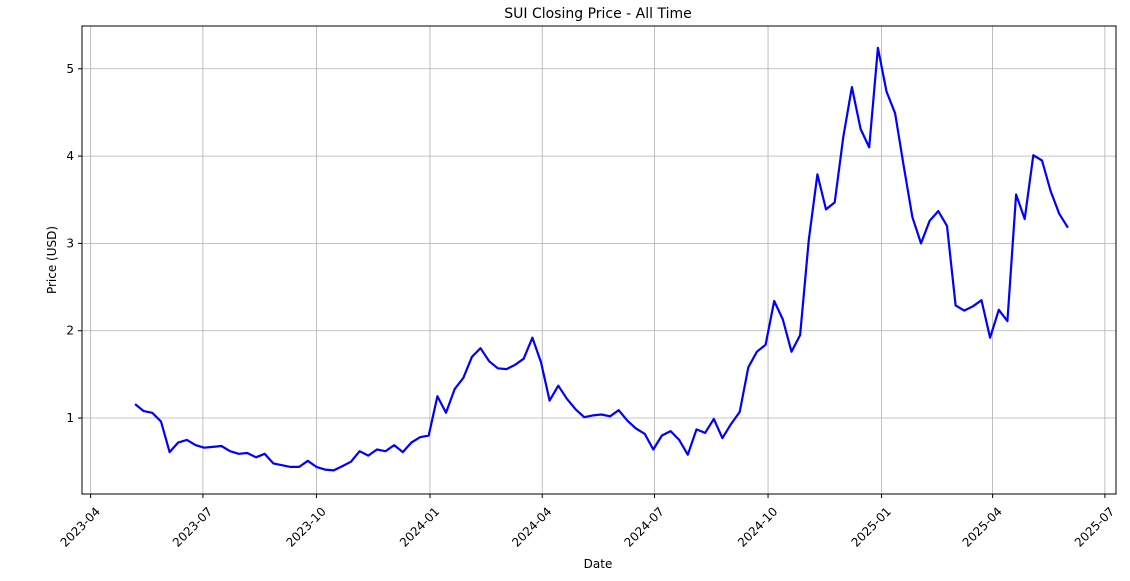  What do you see at coordinates (70, 156) in the screenshot?
I see `y-tick-label: 4` at bounding box center [70, 156].